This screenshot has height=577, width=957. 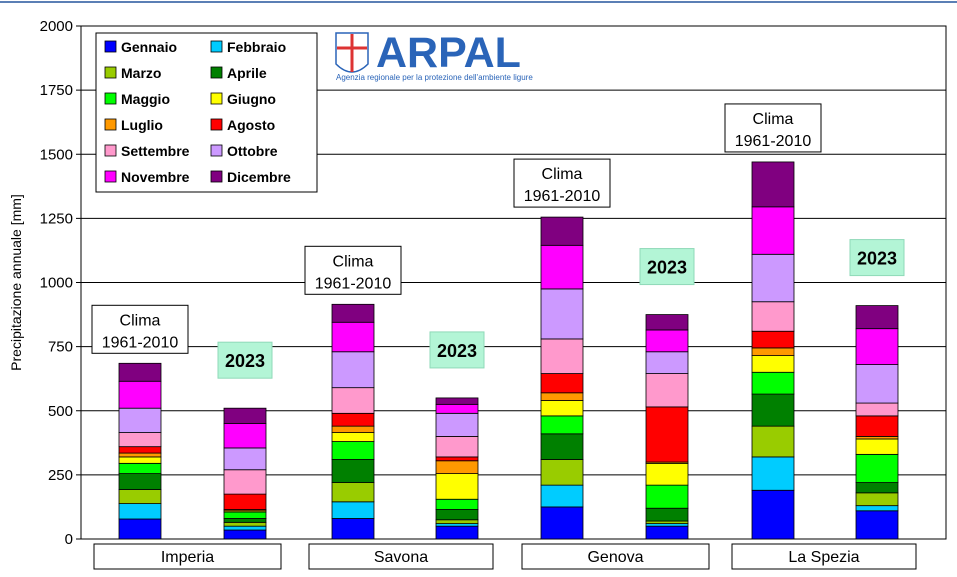 What do you see at coordinates (252, 151) in the screenshot?
I see `legend-label-ottobre: Ottobre` at bounding box center [252, 151].